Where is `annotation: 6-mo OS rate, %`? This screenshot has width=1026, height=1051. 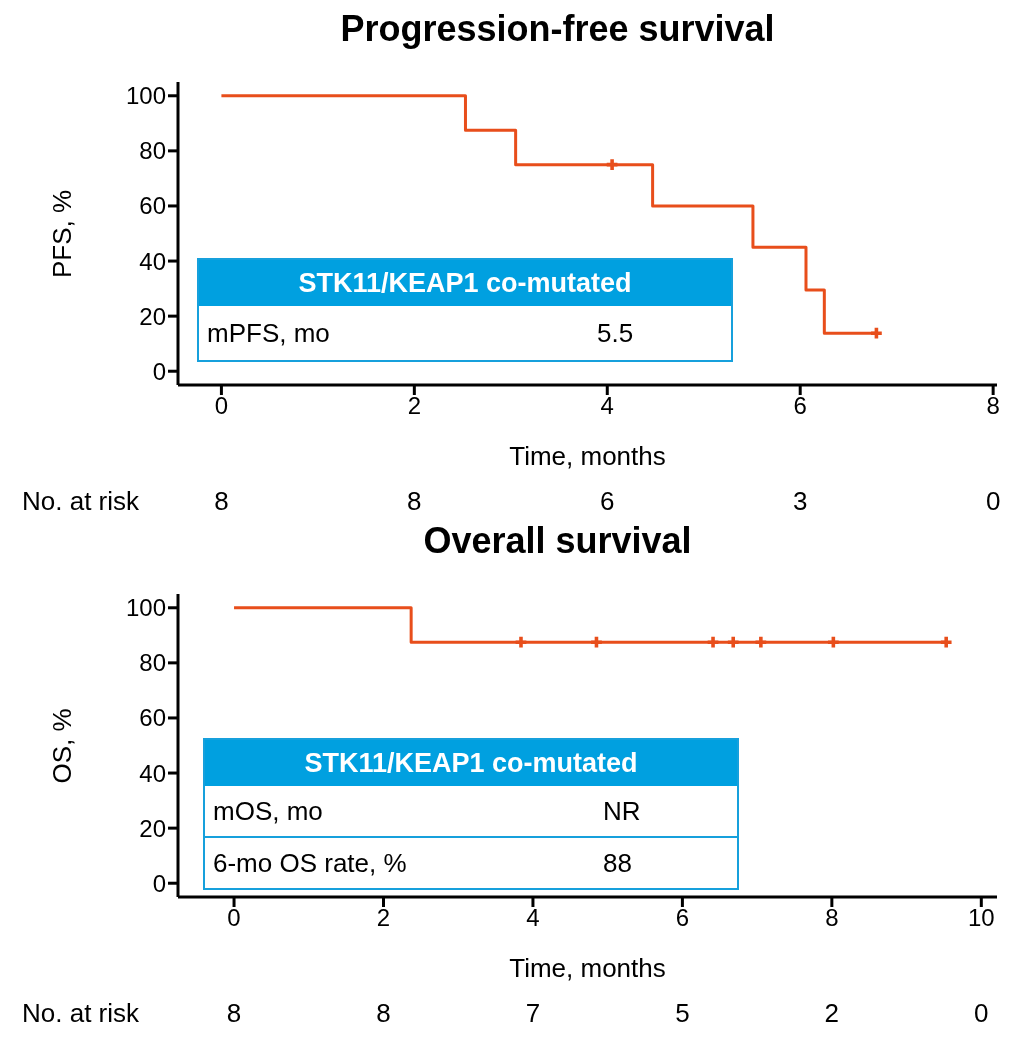
annotation: 6-mo OS rate, % is located at coordinates (310, 863).